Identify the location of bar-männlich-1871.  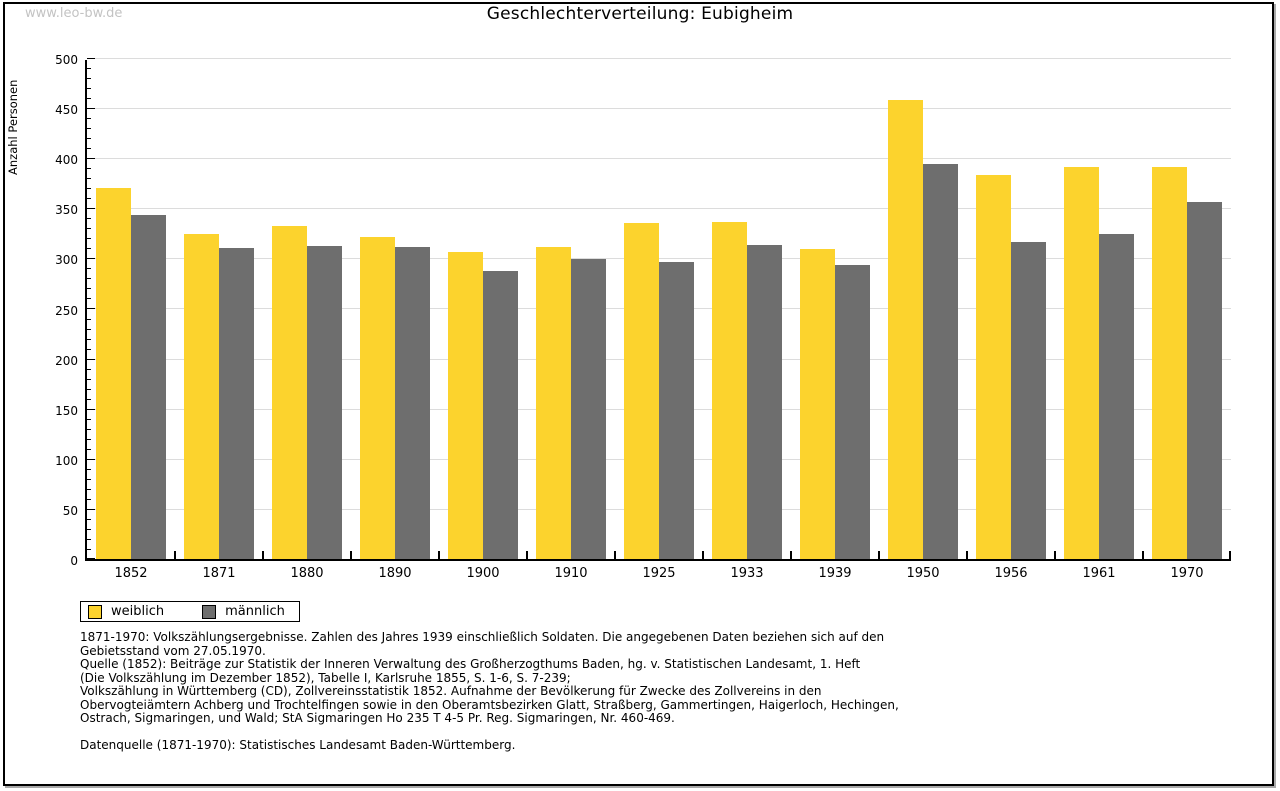
(236, 403).